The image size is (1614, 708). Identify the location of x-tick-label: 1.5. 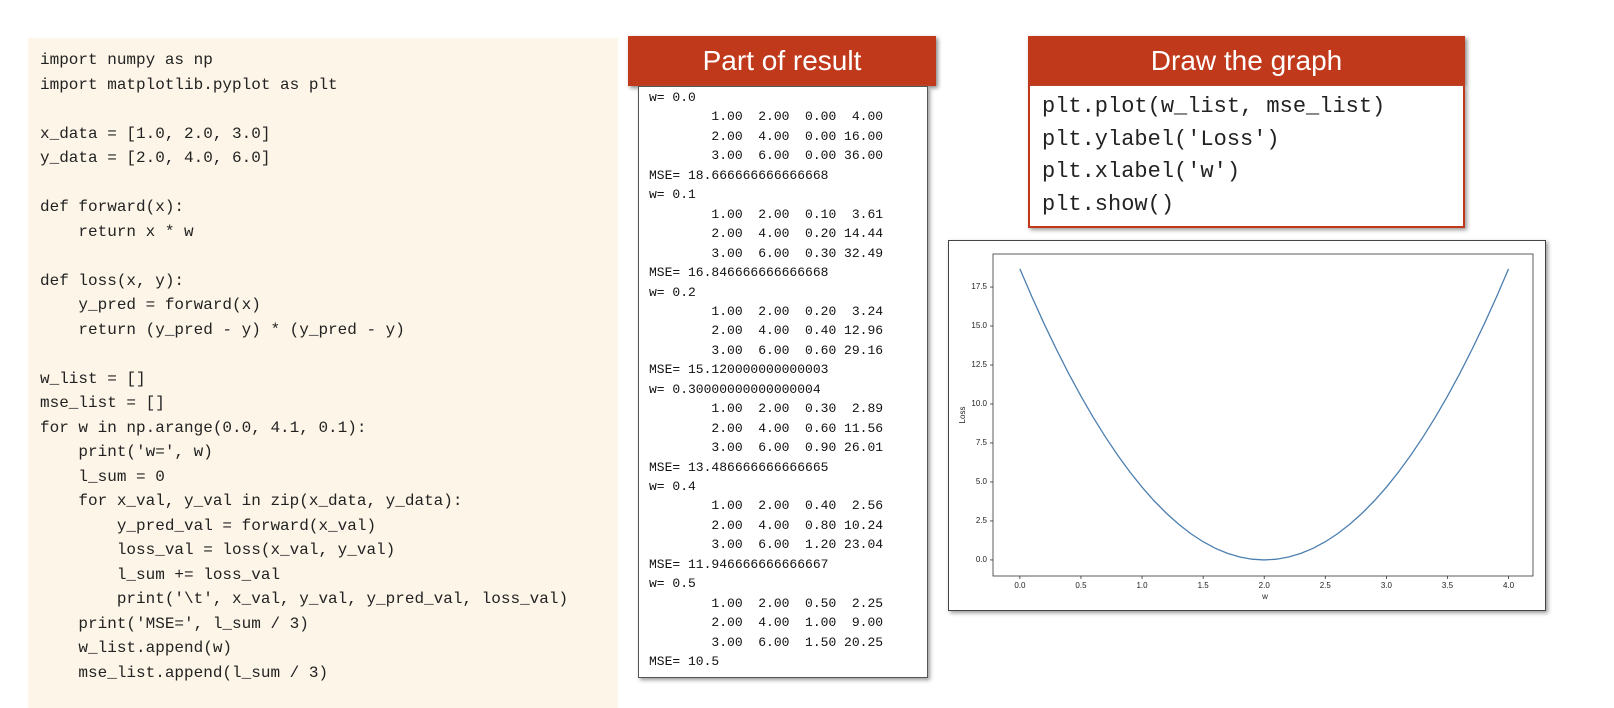
(1204, 585).